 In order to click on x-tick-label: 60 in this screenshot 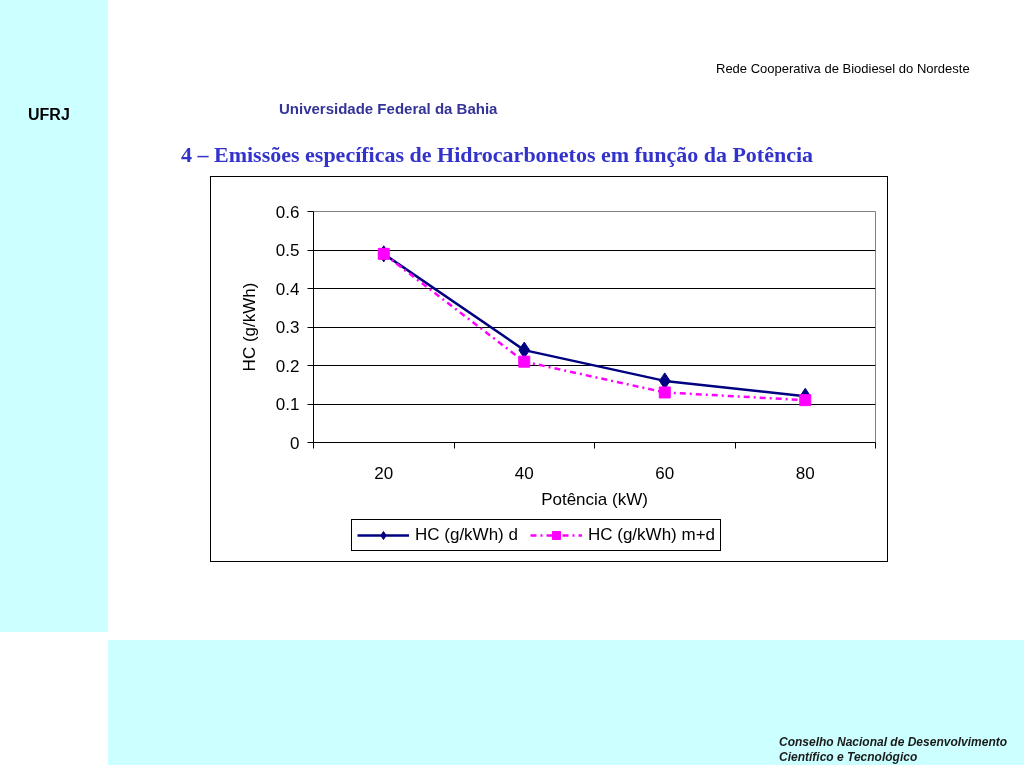, I will do `click(665, 473)`.